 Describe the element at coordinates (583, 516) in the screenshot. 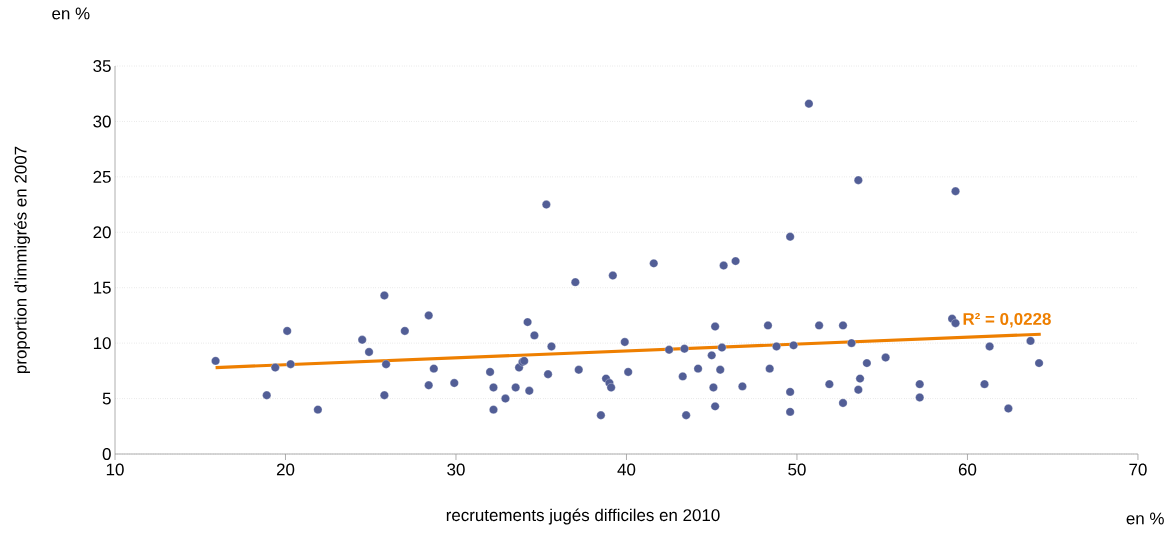

I see `x-axis-title: recrutements jugés difficiles en 2010` at that location.